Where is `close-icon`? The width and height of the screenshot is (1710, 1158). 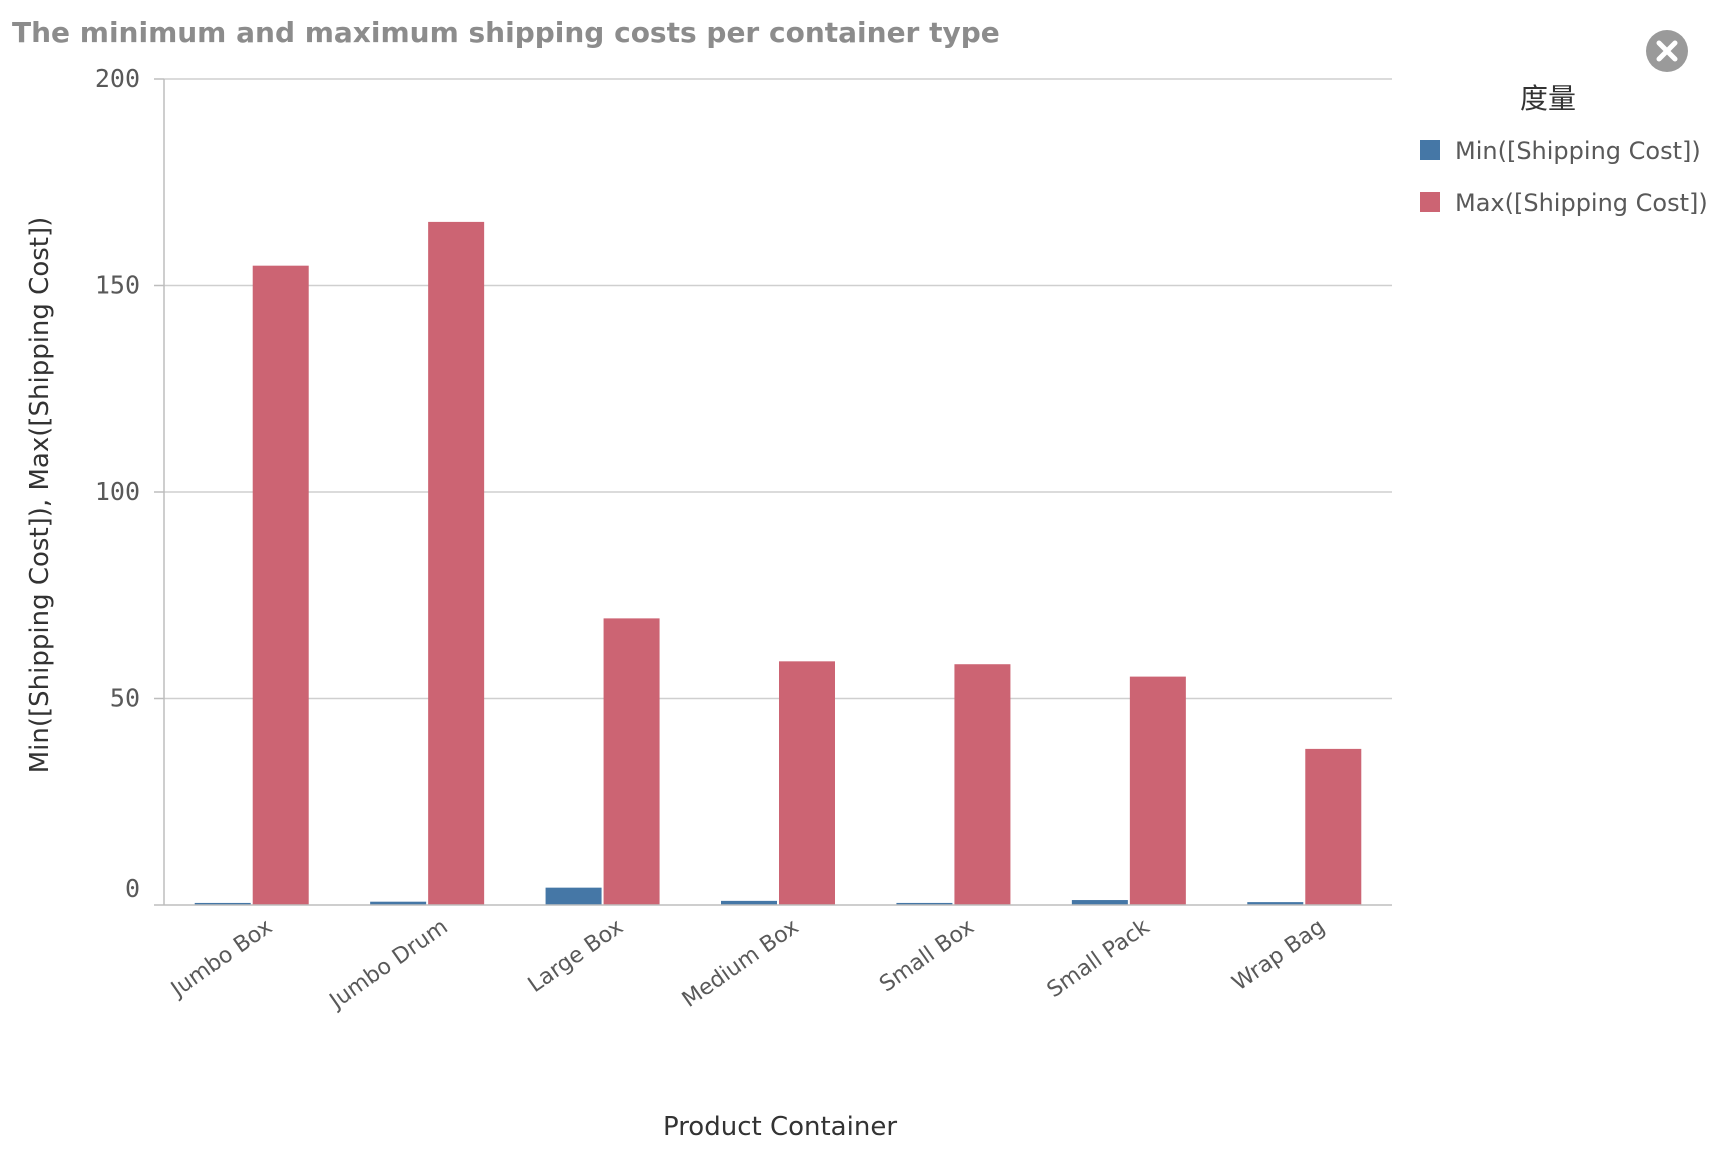 close-icon is located at coordinates (1667, 51).